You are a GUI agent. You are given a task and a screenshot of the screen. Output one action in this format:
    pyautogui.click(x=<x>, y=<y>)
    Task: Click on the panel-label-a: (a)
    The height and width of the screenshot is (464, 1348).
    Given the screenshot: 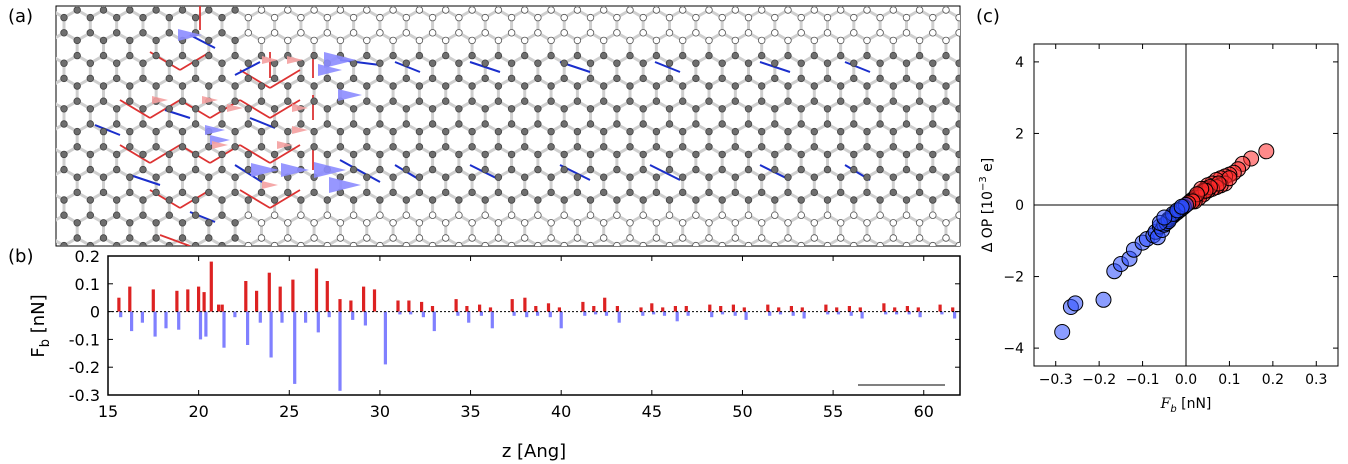 What is the action you would take?
    pyautogui.click(x=20, y=16)
    